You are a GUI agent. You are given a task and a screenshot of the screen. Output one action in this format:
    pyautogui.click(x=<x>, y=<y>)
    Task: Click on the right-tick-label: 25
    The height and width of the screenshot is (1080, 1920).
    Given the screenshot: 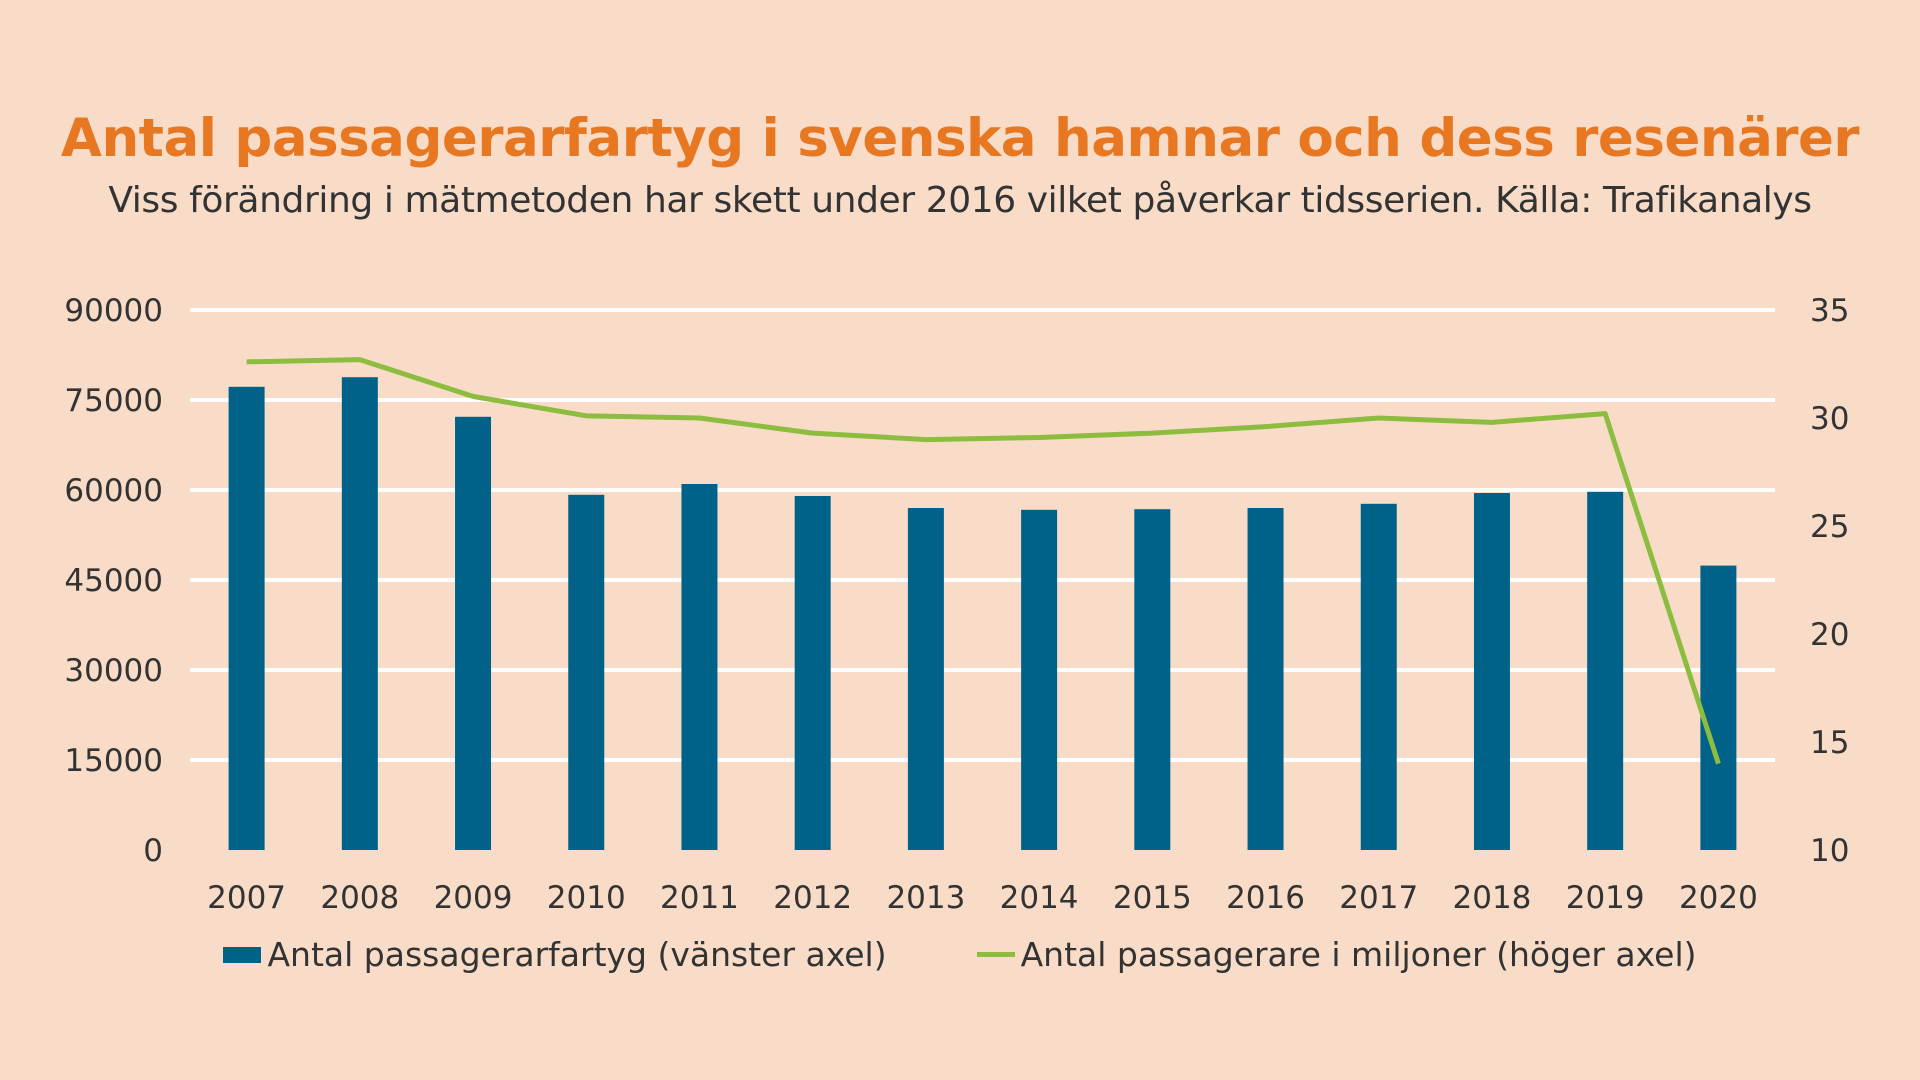 What is the action you would take?
    pyautogui.click(x=1829, y=527)
    